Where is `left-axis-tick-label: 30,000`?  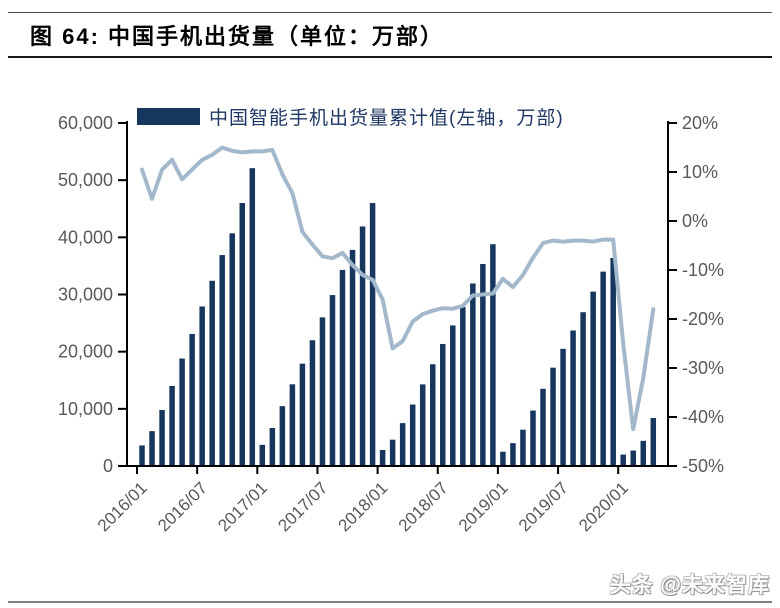 left-axis-tick-label: 30,000 is located at coordinates (85, 295).